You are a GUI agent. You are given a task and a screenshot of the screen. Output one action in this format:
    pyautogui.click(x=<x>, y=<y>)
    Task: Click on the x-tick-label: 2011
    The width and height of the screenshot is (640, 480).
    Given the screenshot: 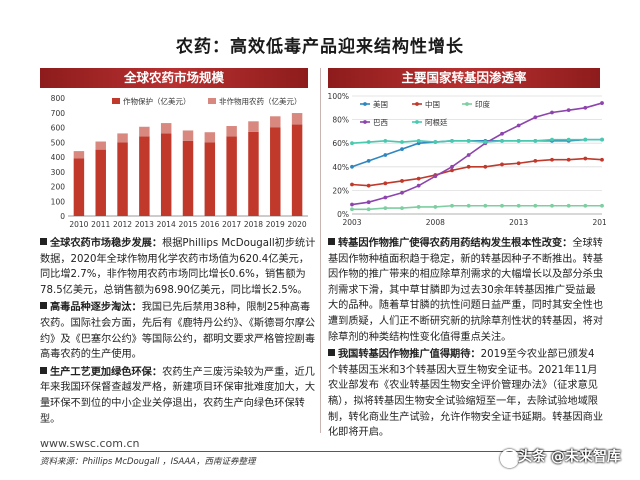 What is the action you would take?
    pyautogui.click(x=100, y=224)
    